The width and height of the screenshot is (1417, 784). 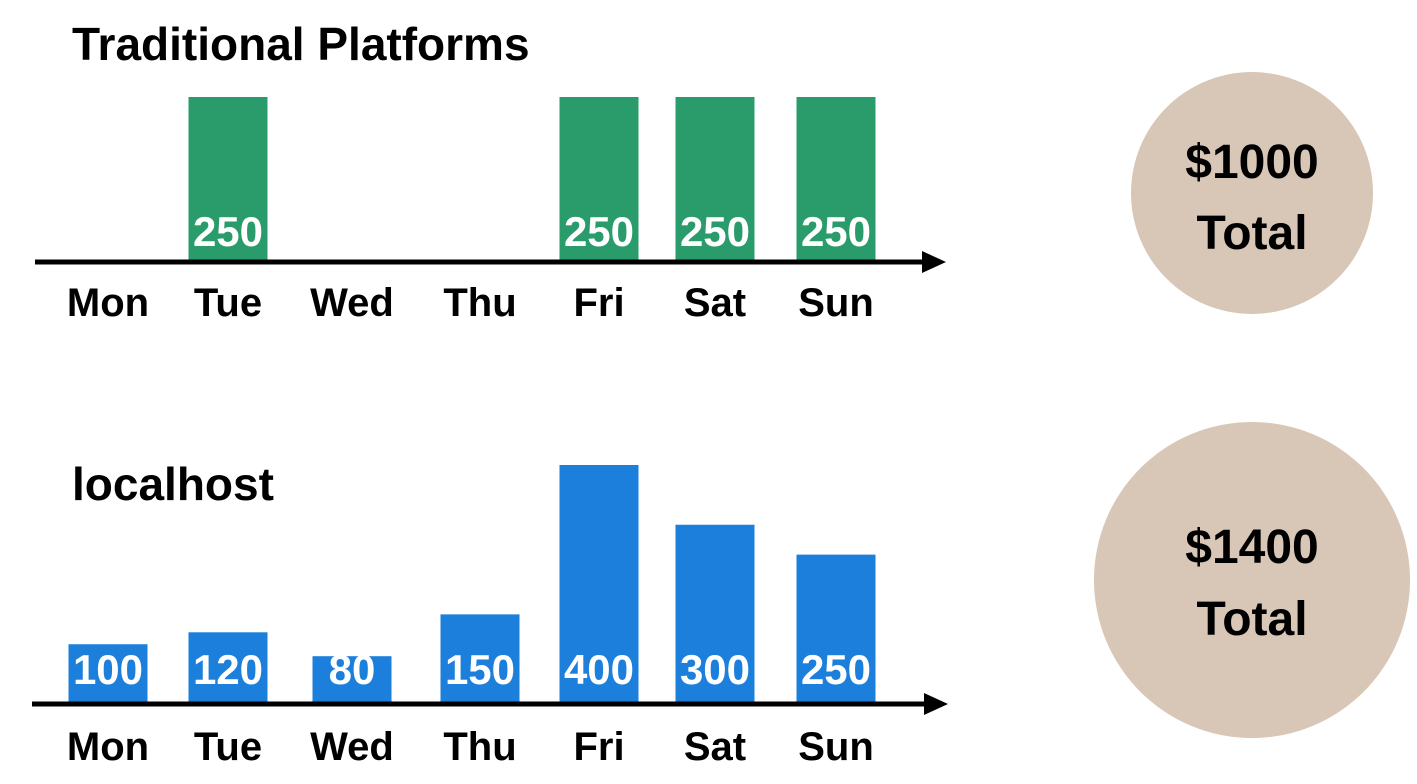 What do you see at coordinates (599, 231) in the screenshot?
I see `value-label-fri: 250` at bounding box center [599, 231].